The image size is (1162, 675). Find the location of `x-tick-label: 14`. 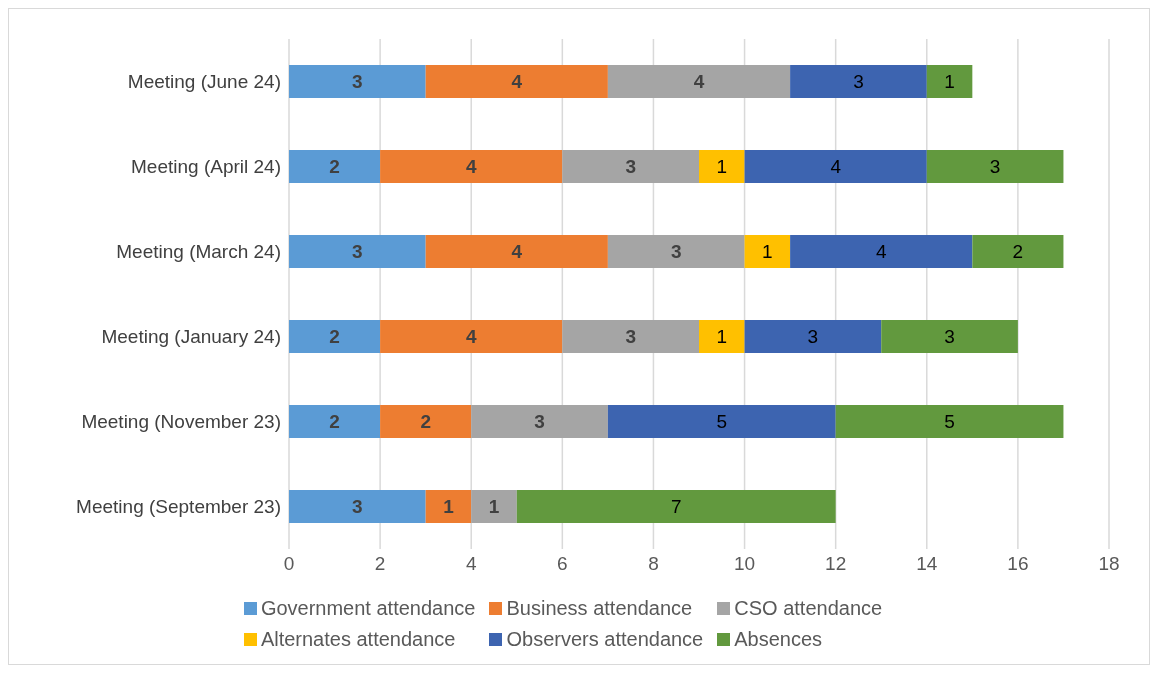

x-tick-label: 14 is located at coordinates (927, 564).